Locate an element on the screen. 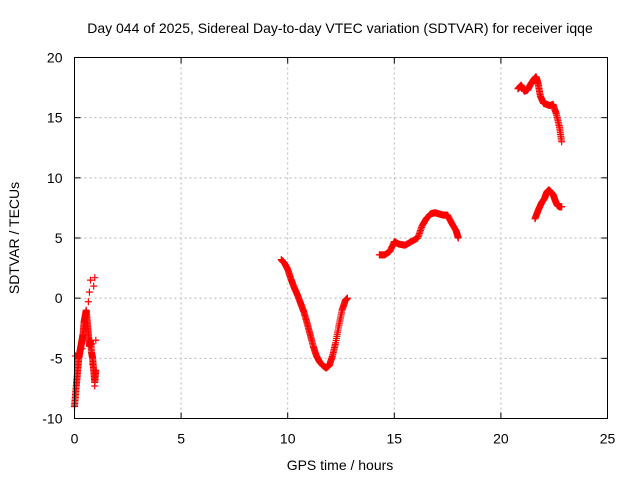 The image size is (640, 480). y-tick-label: 0 is located at coordinates (59, 298).